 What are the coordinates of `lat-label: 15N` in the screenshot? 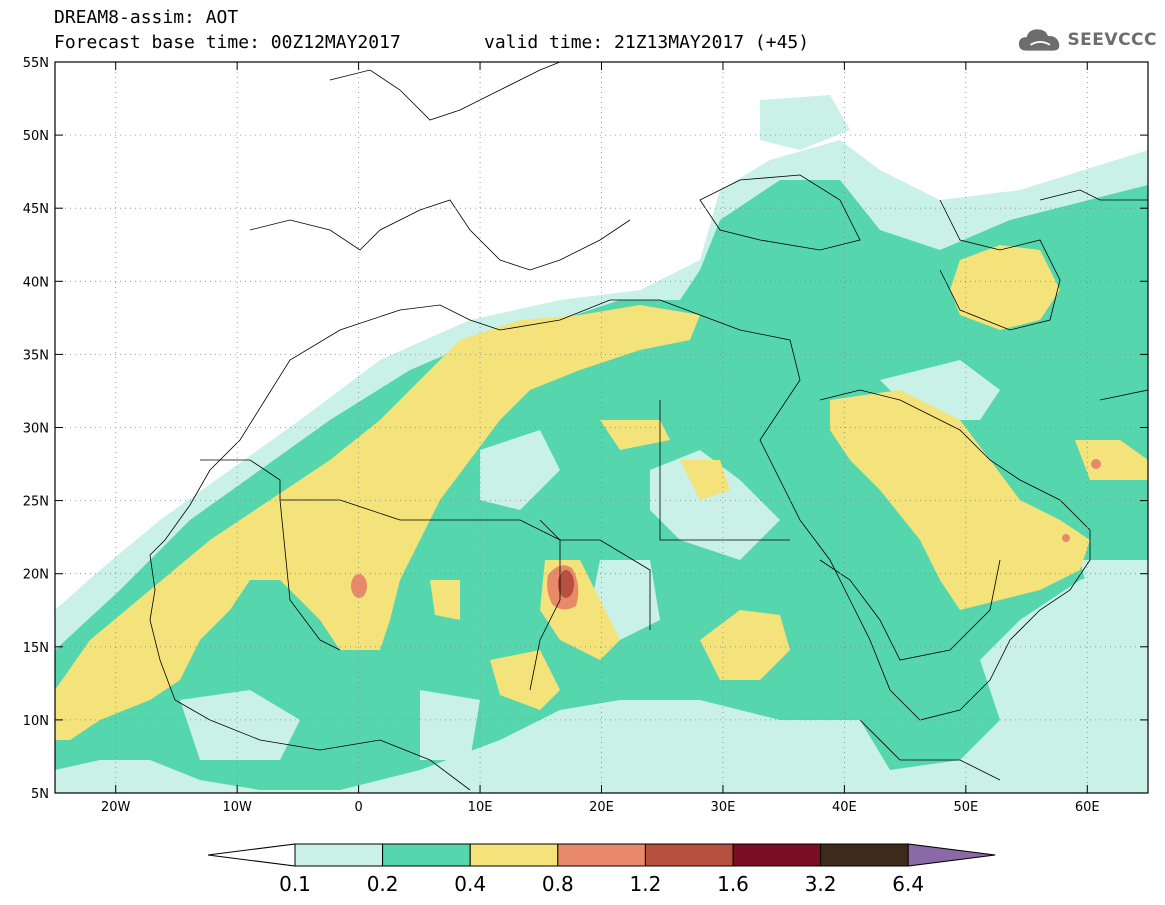 It's located at (36, 648).